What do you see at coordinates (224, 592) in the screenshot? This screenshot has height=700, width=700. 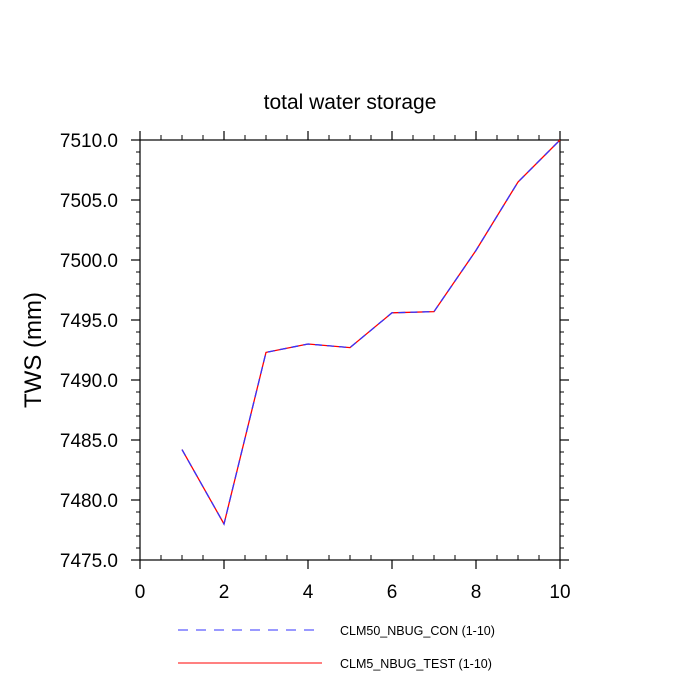 I see `x-tick-label: 2` at bounding box center [224, 592].